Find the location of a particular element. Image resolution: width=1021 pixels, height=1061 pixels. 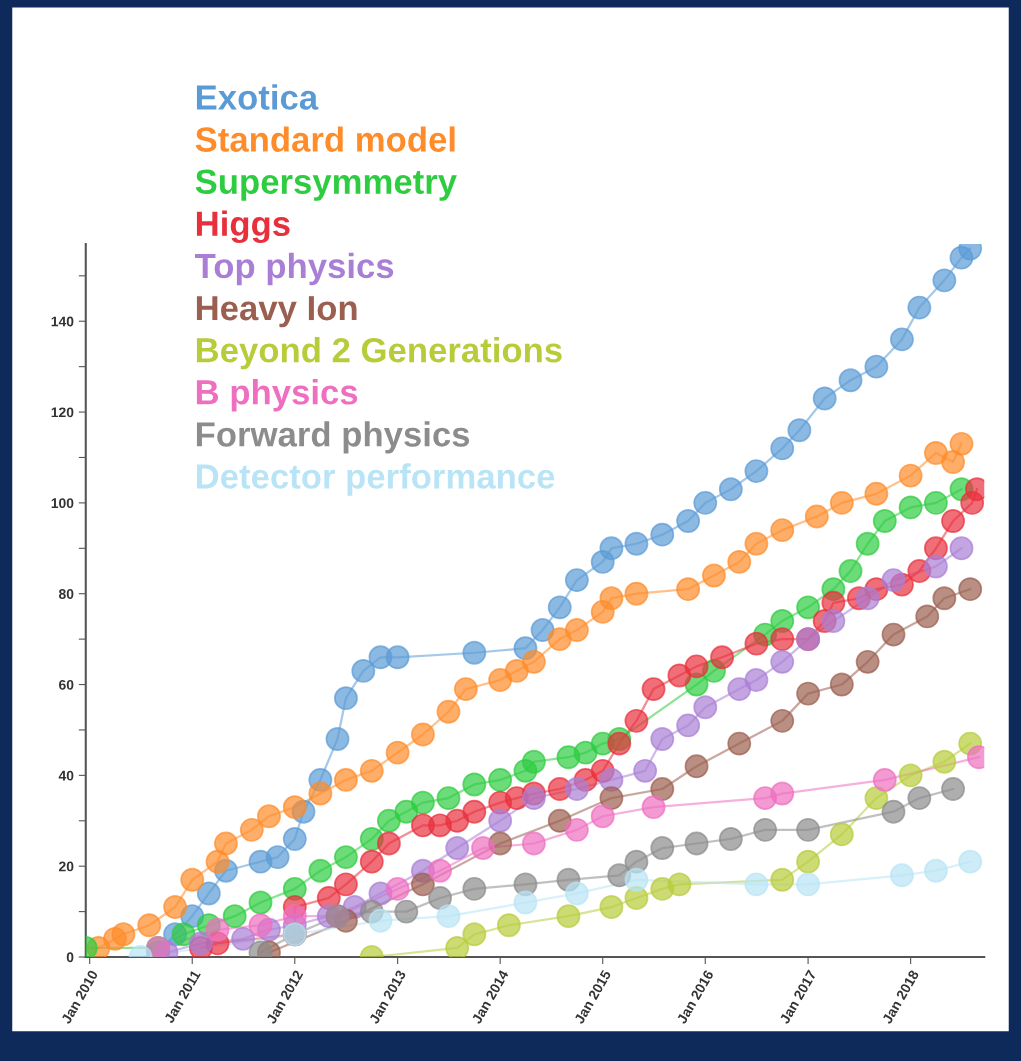

y-tick-label: 120 is located at coordinates (62, 412).